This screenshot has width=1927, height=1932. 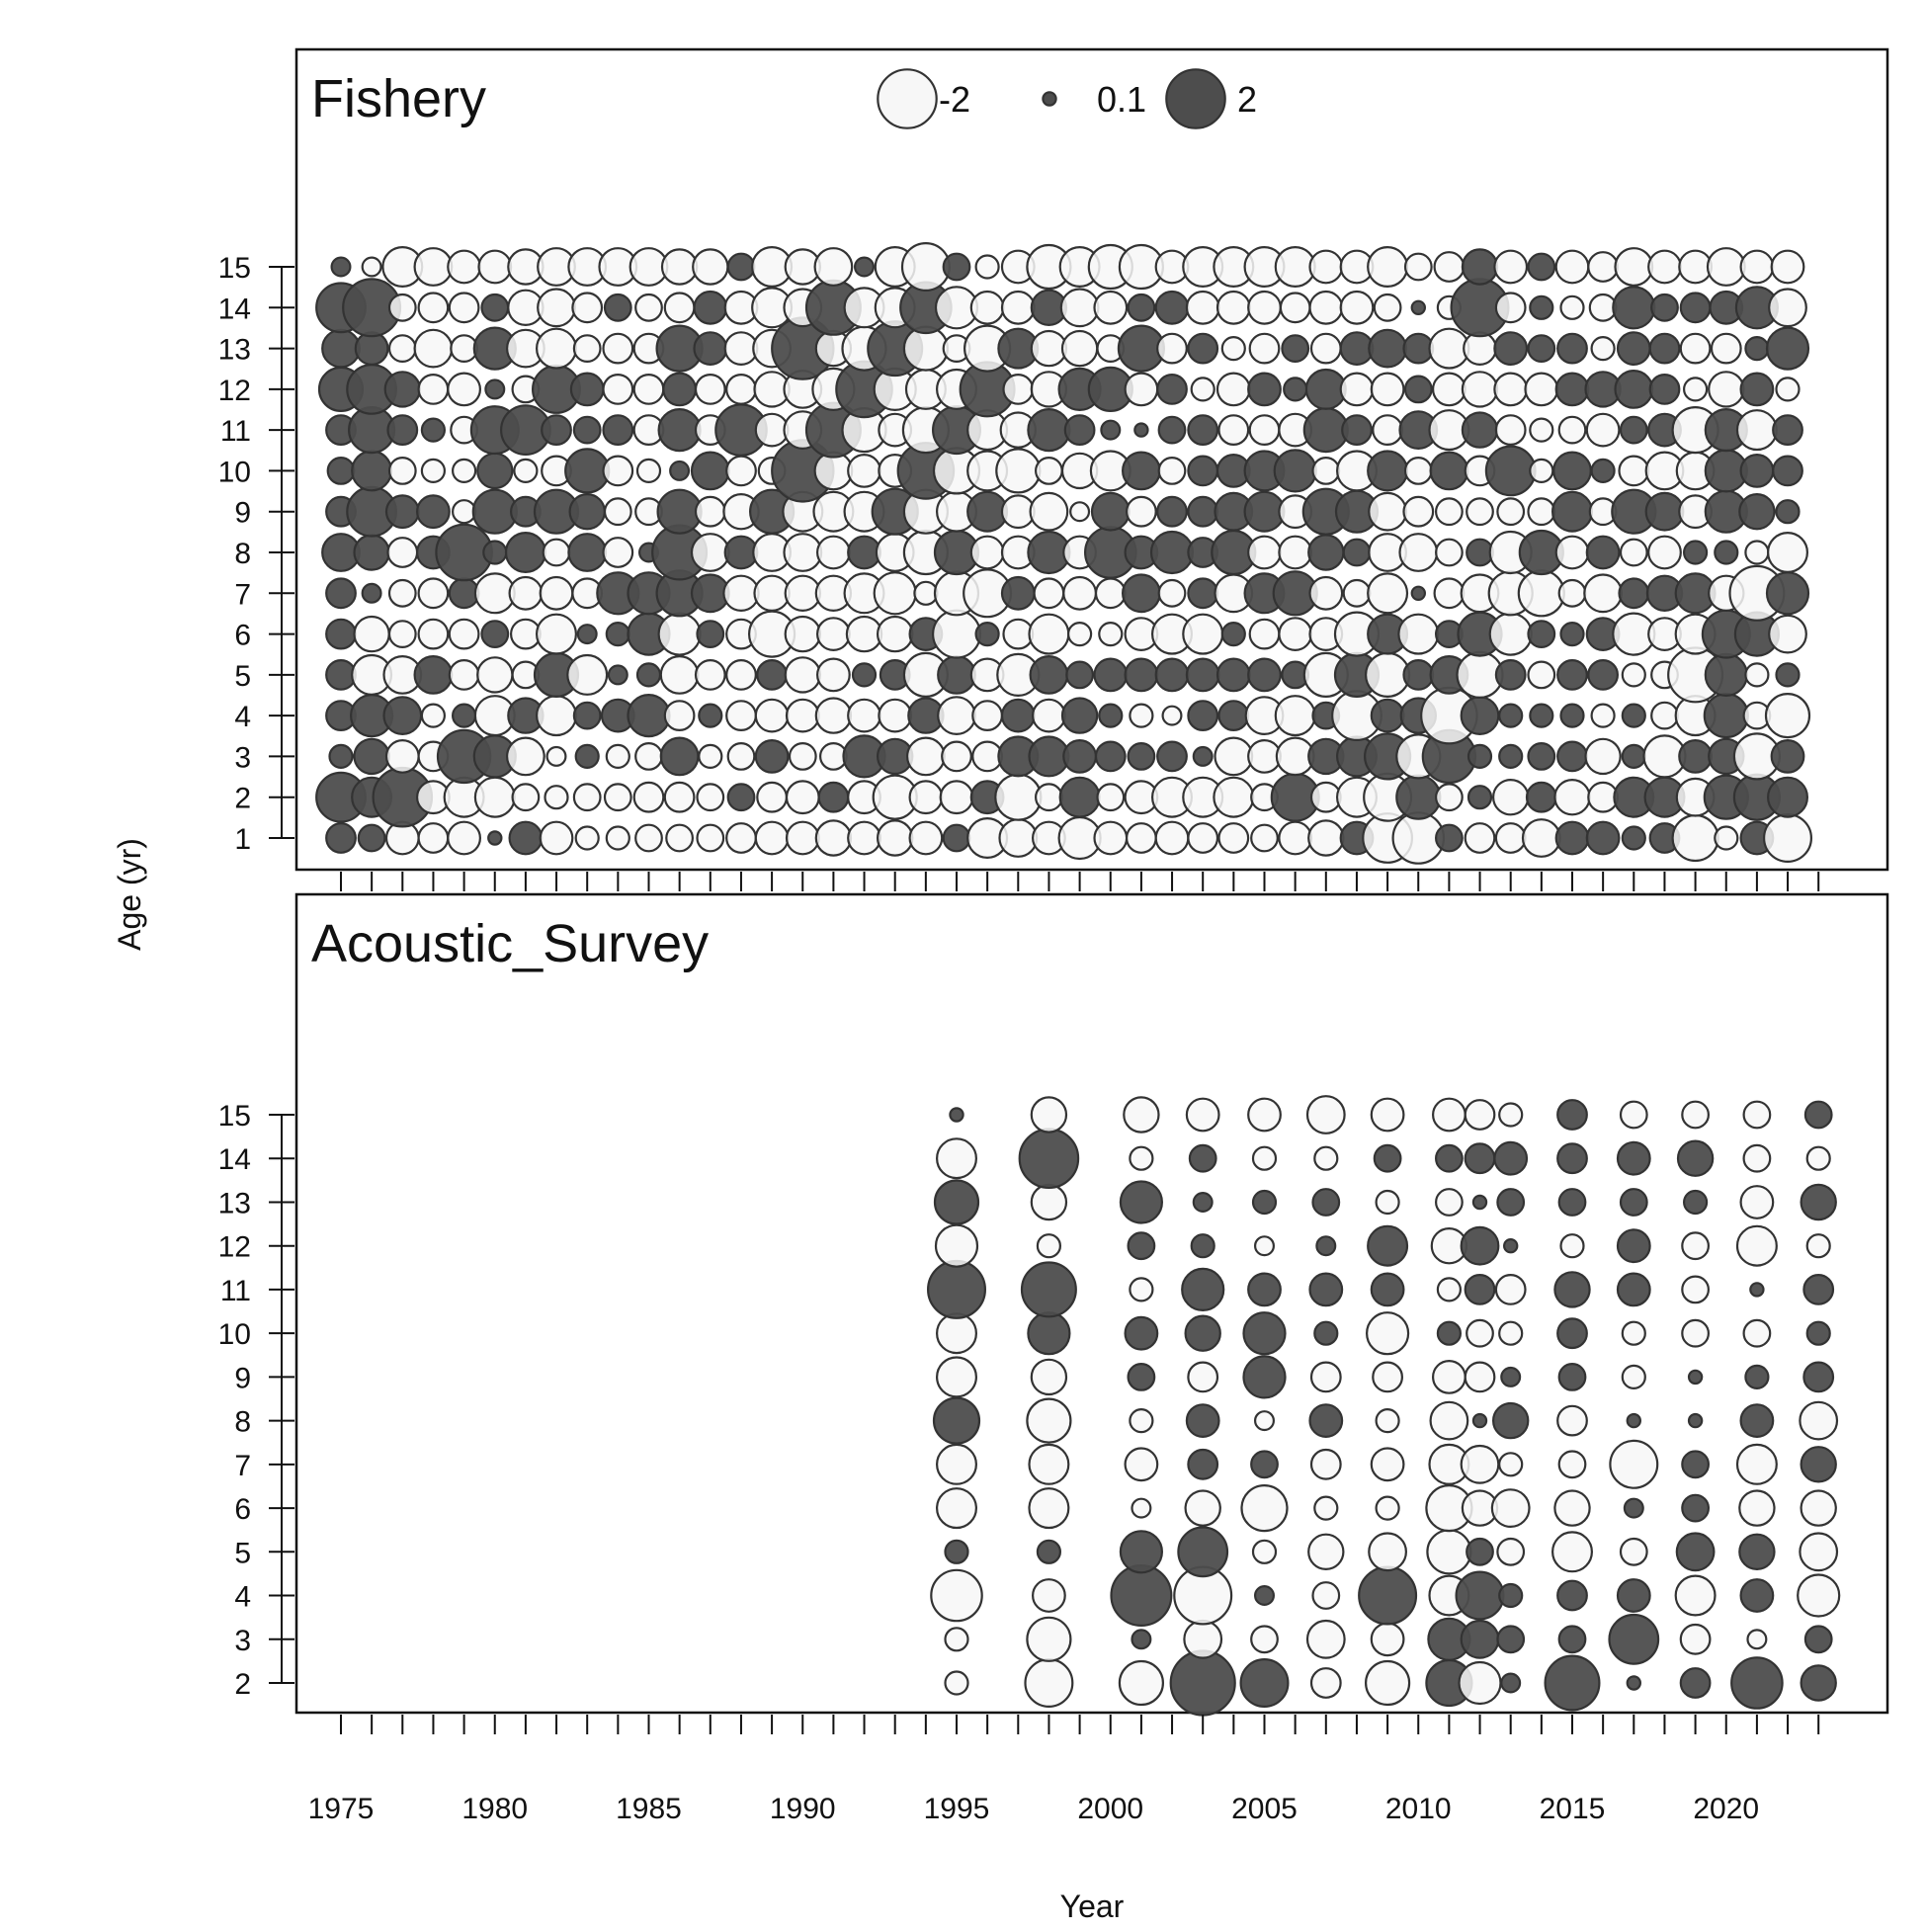 What do you see at coordinates (1110, 1809) in the screenshot?
I see `x-tick-label: 2000` at bounding box center [1110, 1809].